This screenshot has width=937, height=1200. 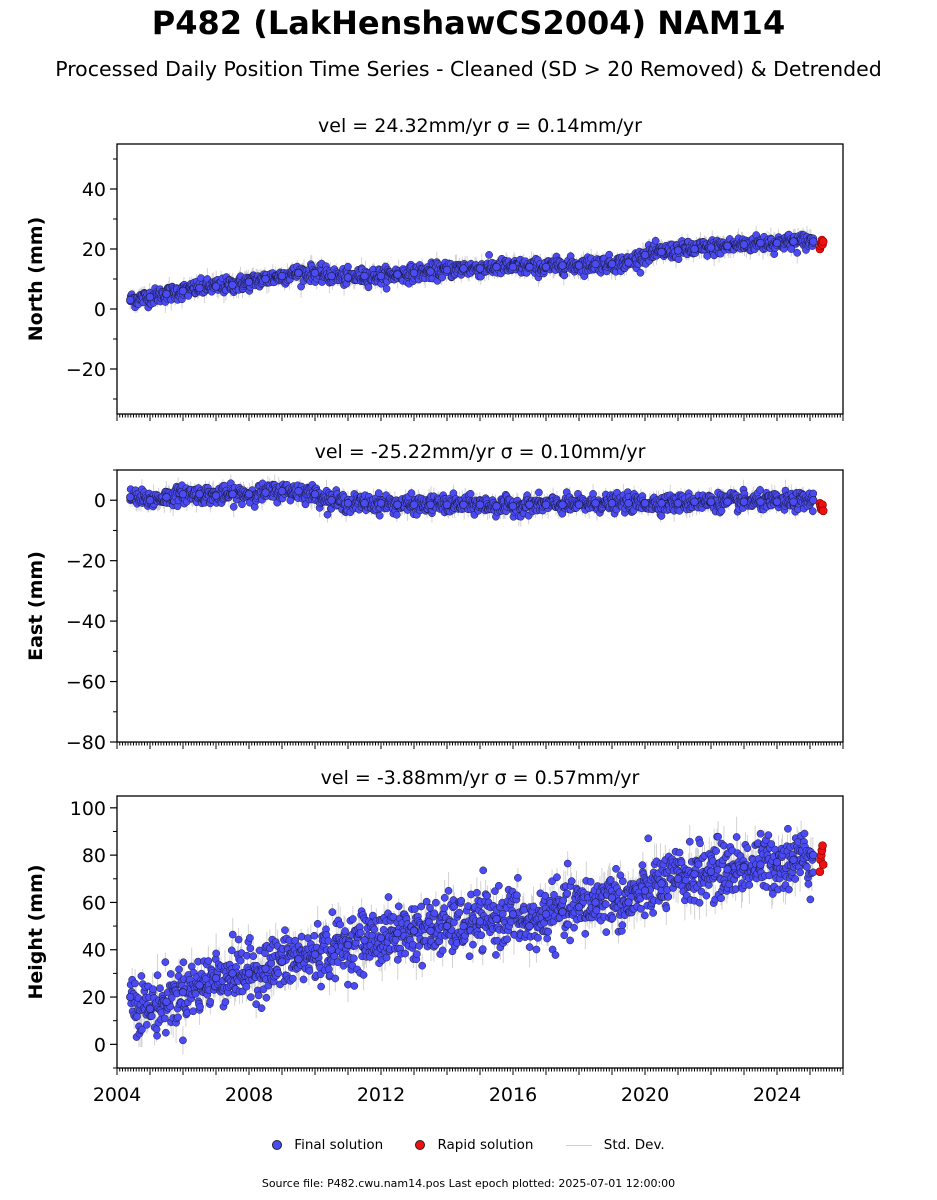 What do you see at coordinates (477, 500) in the screenshot?
I see `east-data` at bounding box center [477, 500].